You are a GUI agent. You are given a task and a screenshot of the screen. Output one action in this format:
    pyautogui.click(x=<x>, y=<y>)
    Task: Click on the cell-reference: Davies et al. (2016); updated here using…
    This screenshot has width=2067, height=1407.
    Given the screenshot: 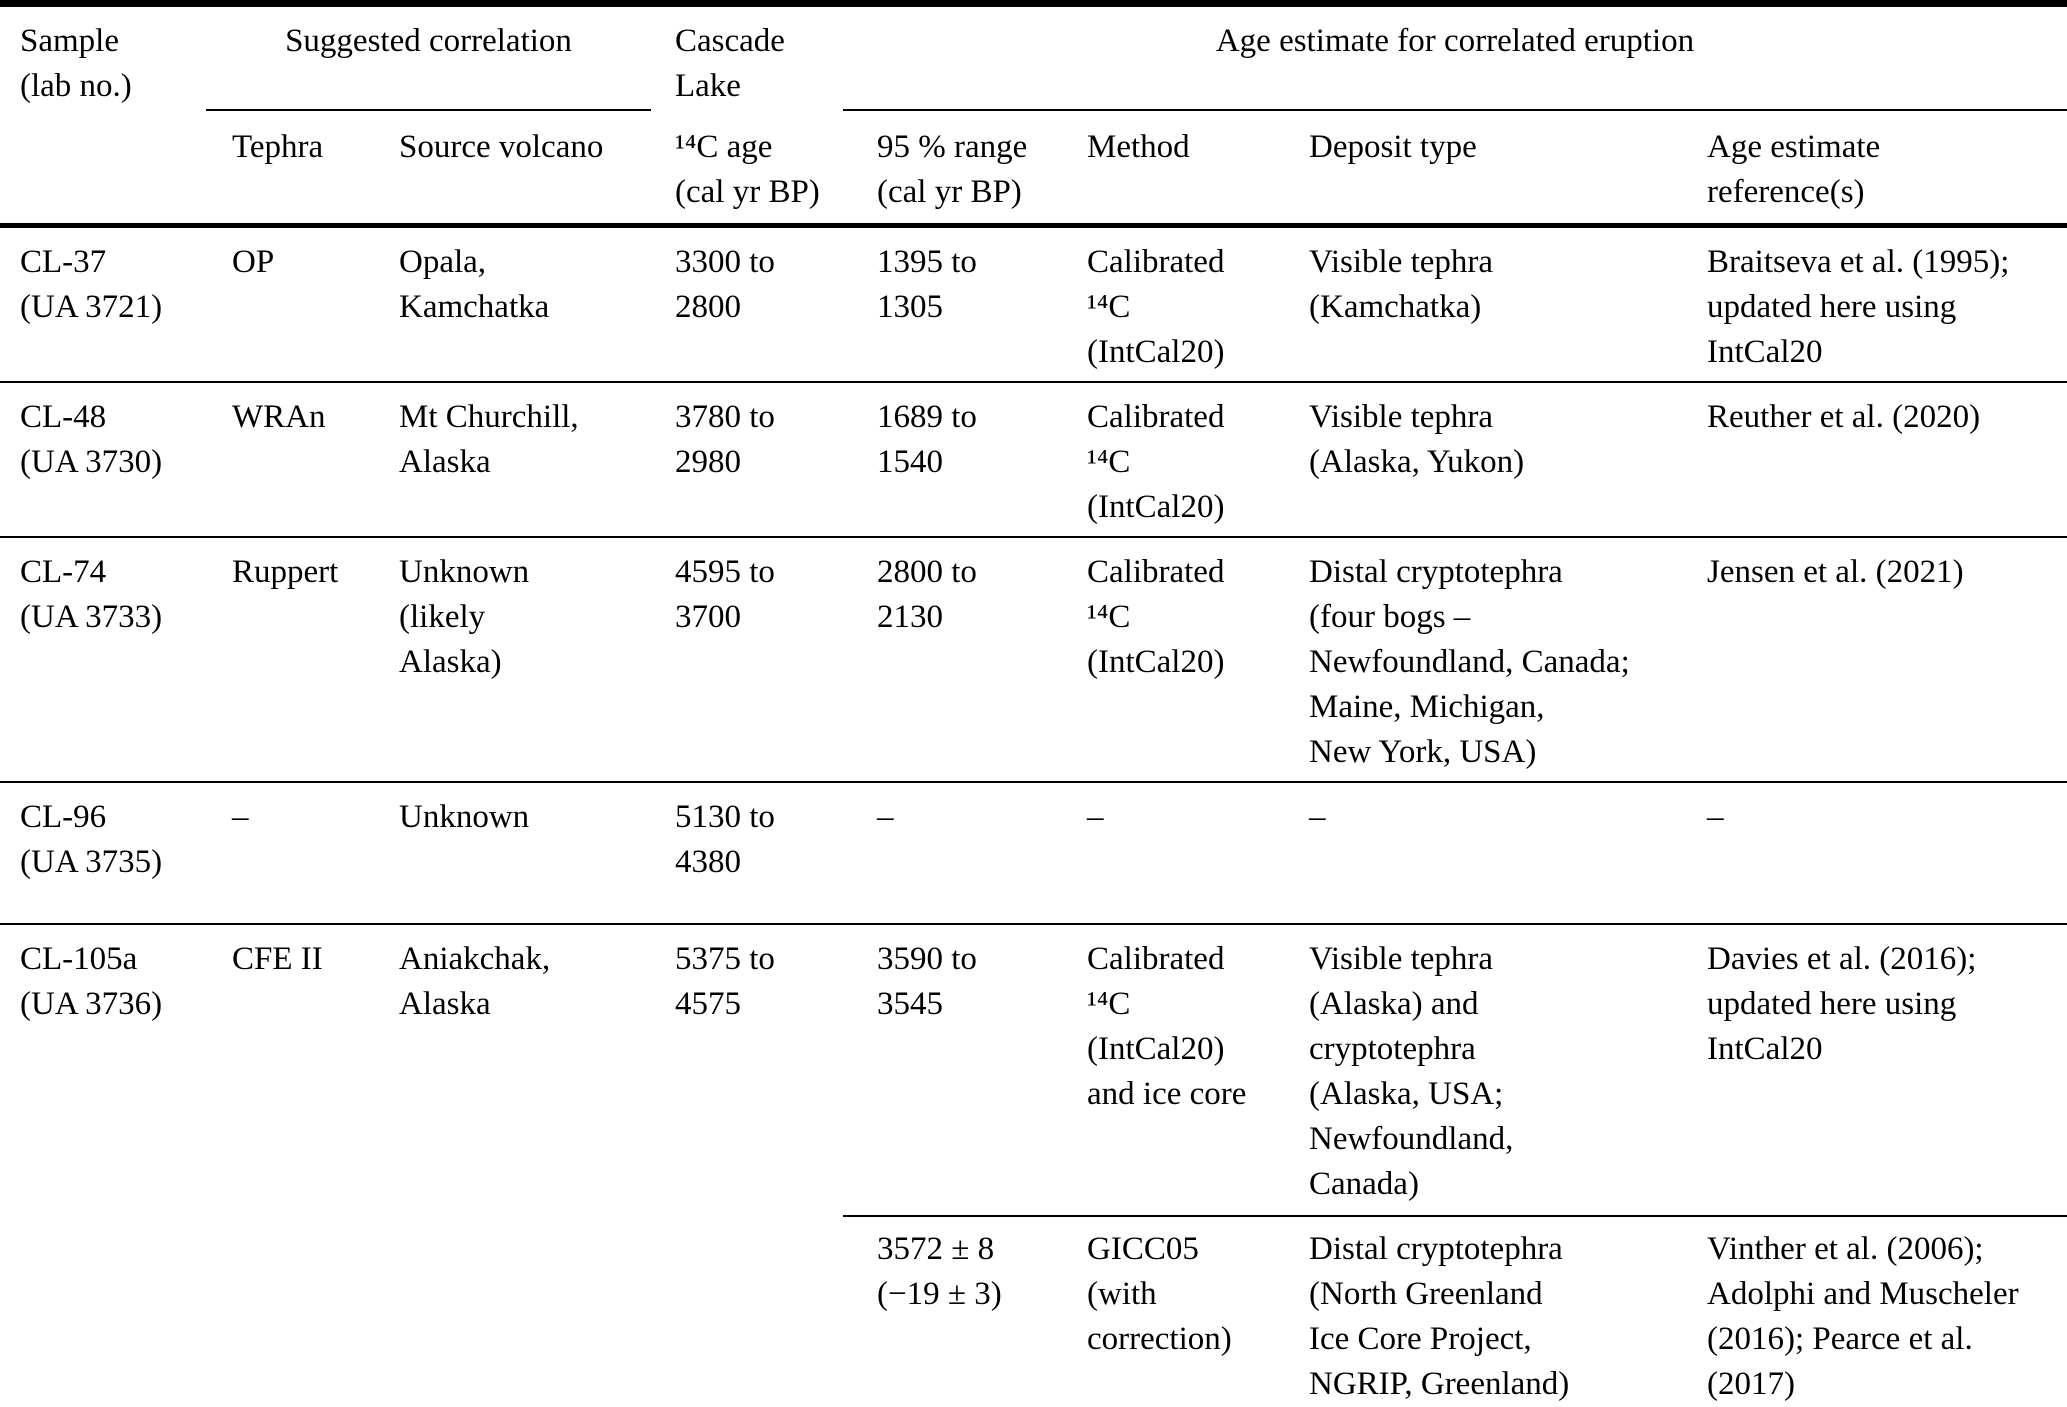 What is the action you would take?
    pyautogui.click(x=1842, y=1004)
    